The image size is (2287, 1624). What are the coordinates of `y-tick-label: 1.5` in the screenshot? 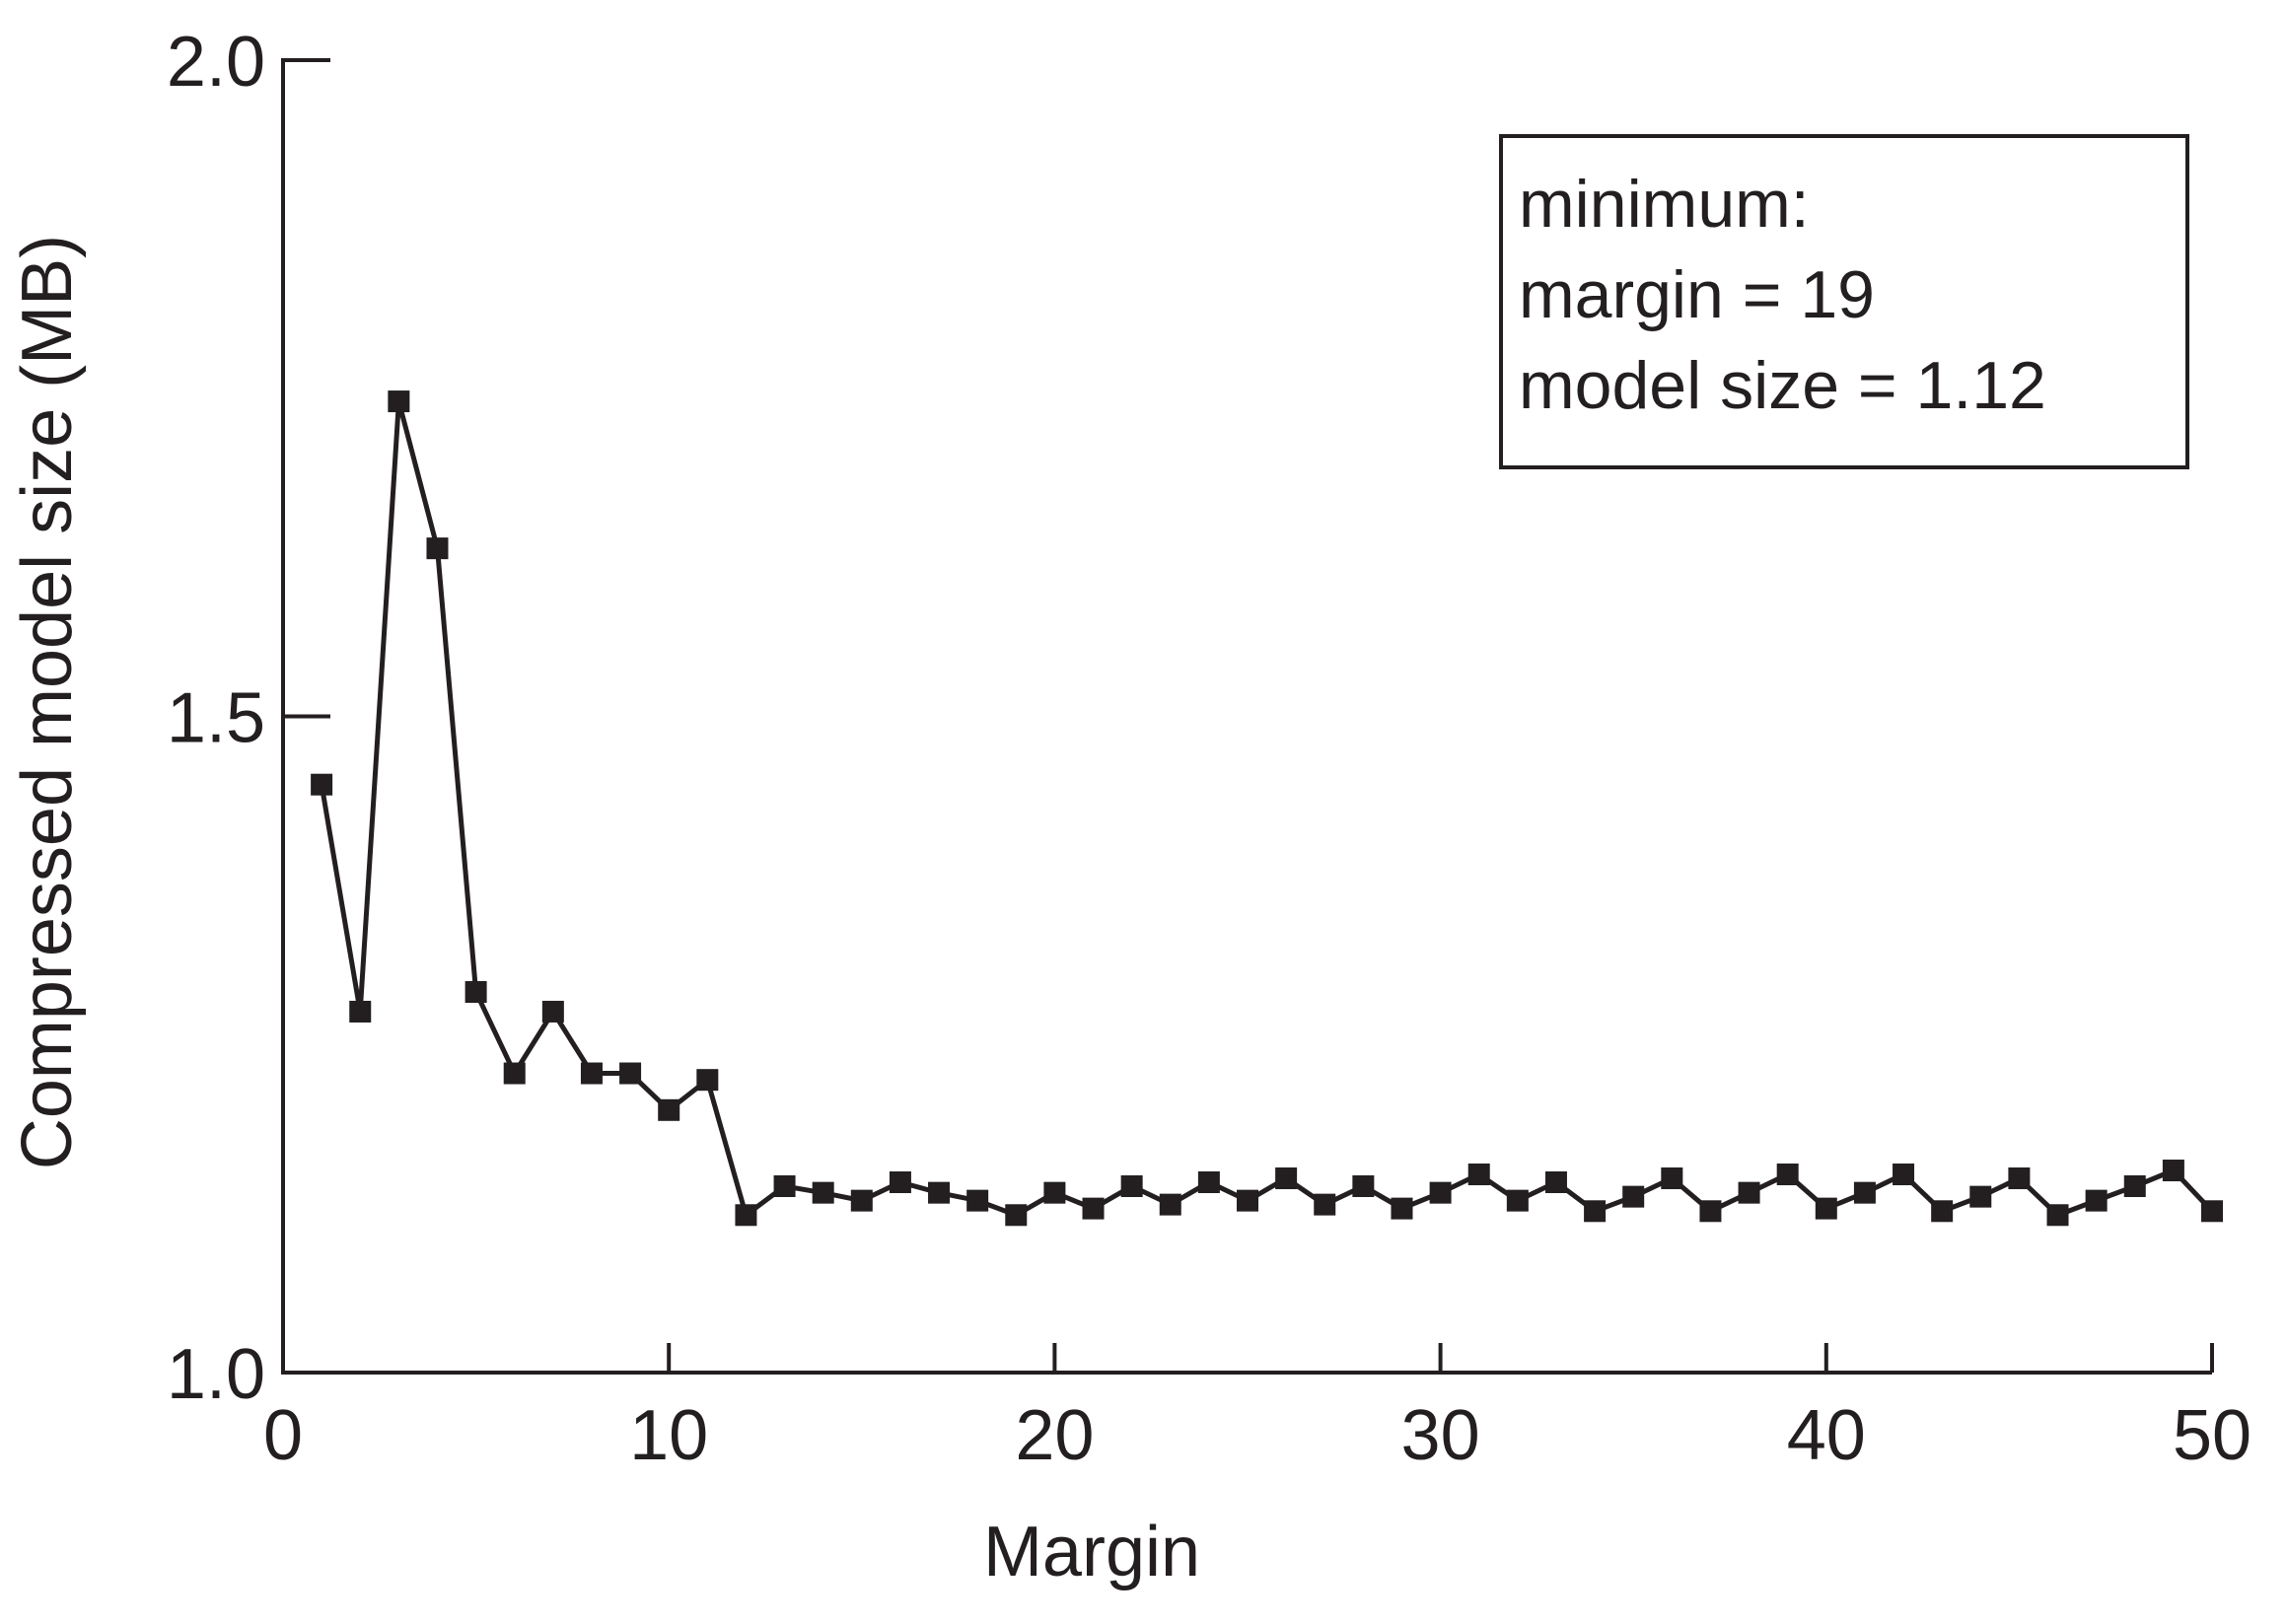 It's located at (216, 718).